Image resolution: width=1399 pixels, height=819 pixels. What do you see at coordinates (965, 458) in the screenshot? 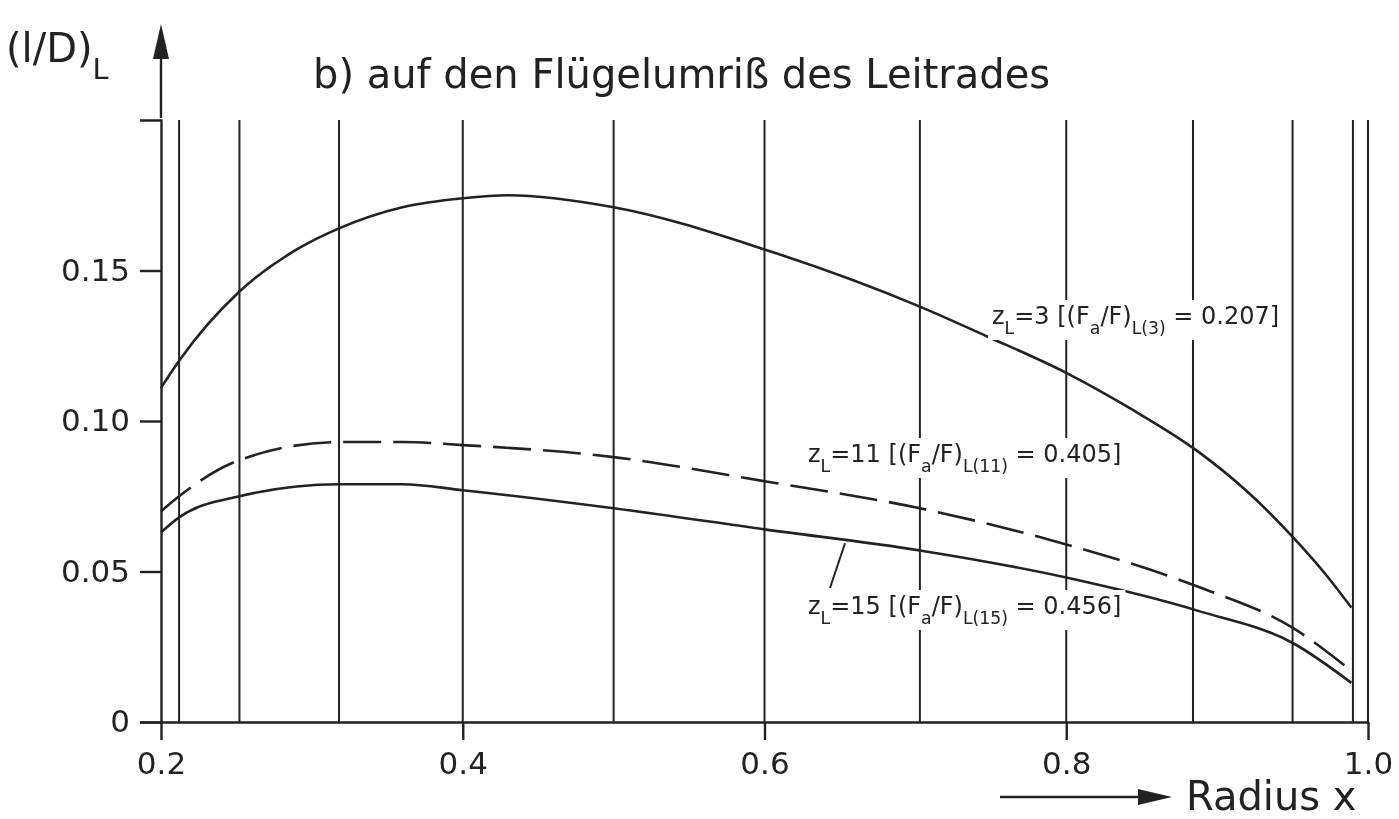
I see `series-label: z$_{L}$=11 [(F$_{a}$/F)$_{L(11)}$ = 0.405]` at bounding box center [965, 458].